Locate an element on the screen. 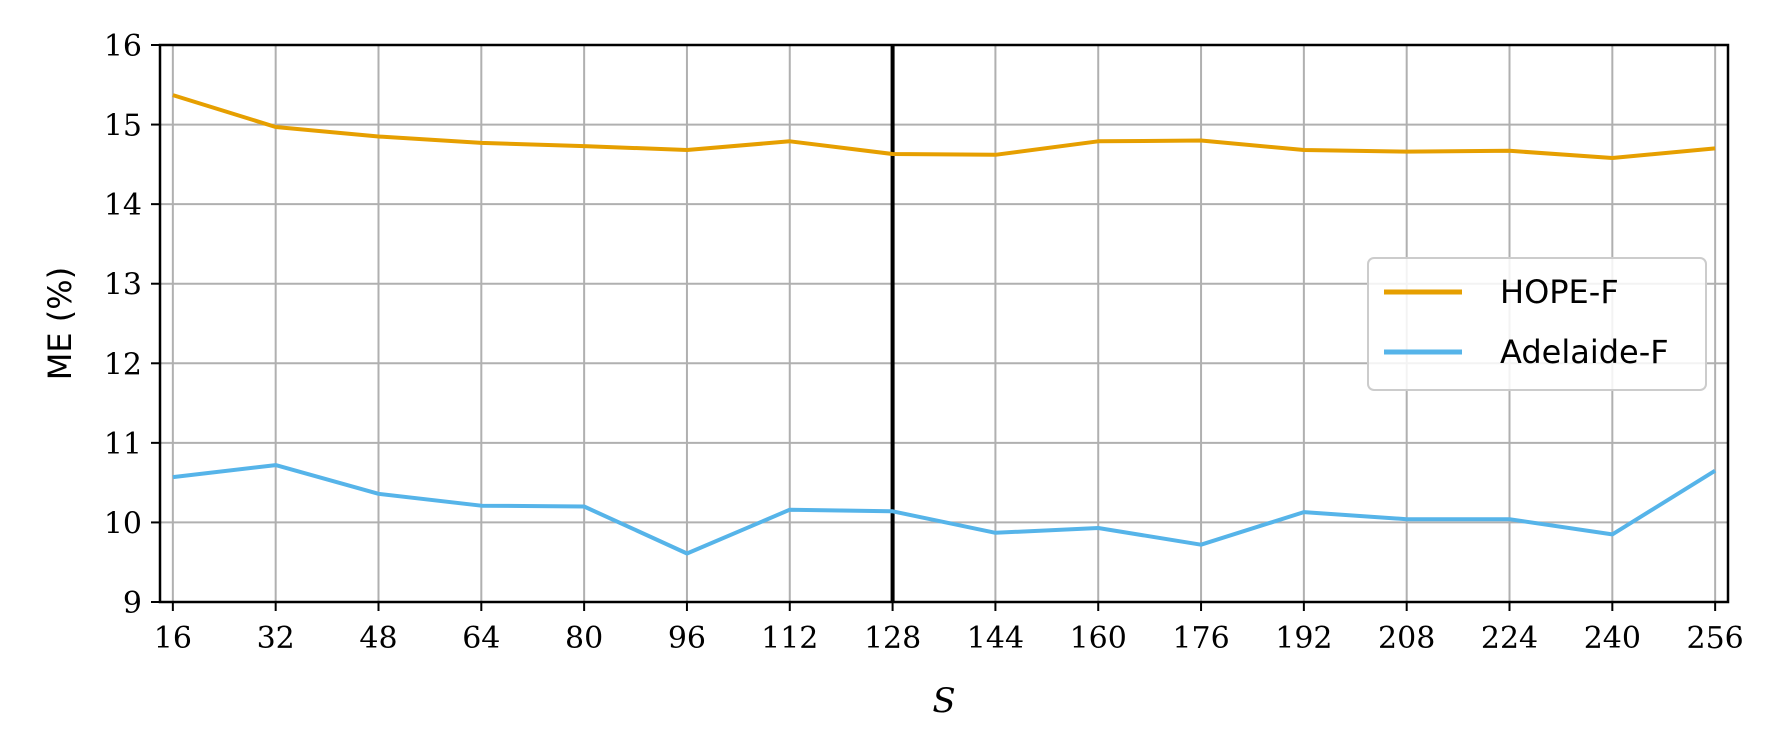  x-tick-label: 112 is located at coordinates (789, 638).